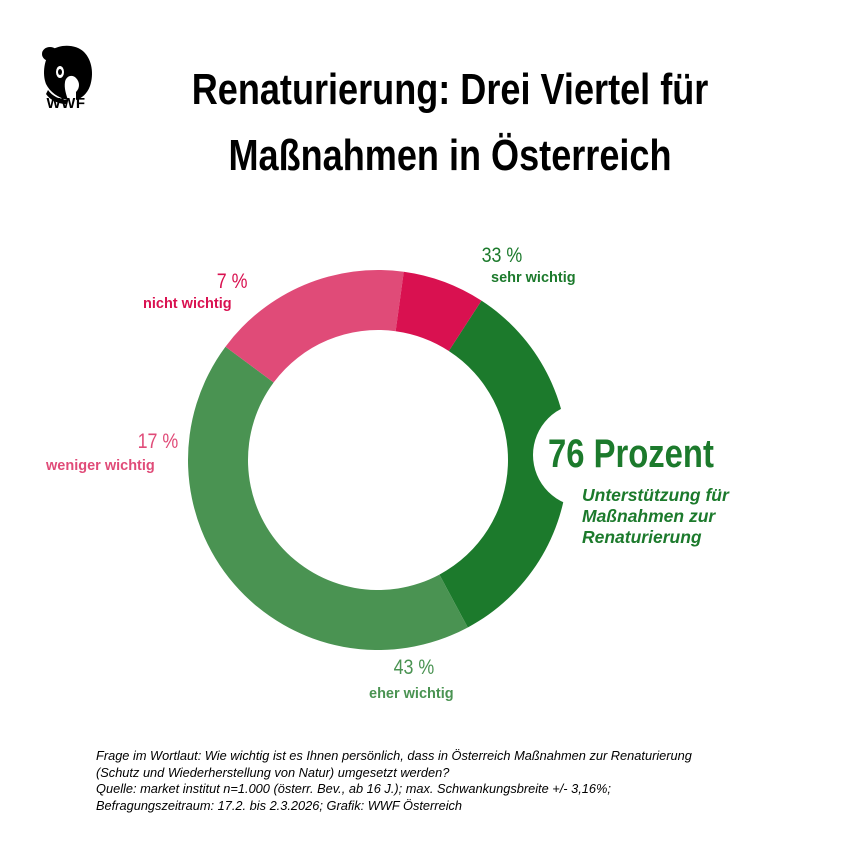  I want to click on donut-slice-weniger-wichtig, so click(314, 326).